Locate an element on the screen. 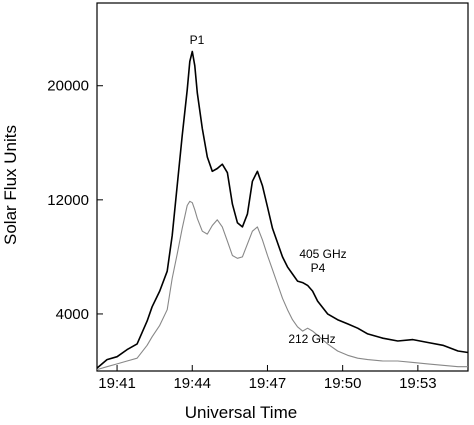  y-tick-label: 20000 is located at coordinates (68, 86).